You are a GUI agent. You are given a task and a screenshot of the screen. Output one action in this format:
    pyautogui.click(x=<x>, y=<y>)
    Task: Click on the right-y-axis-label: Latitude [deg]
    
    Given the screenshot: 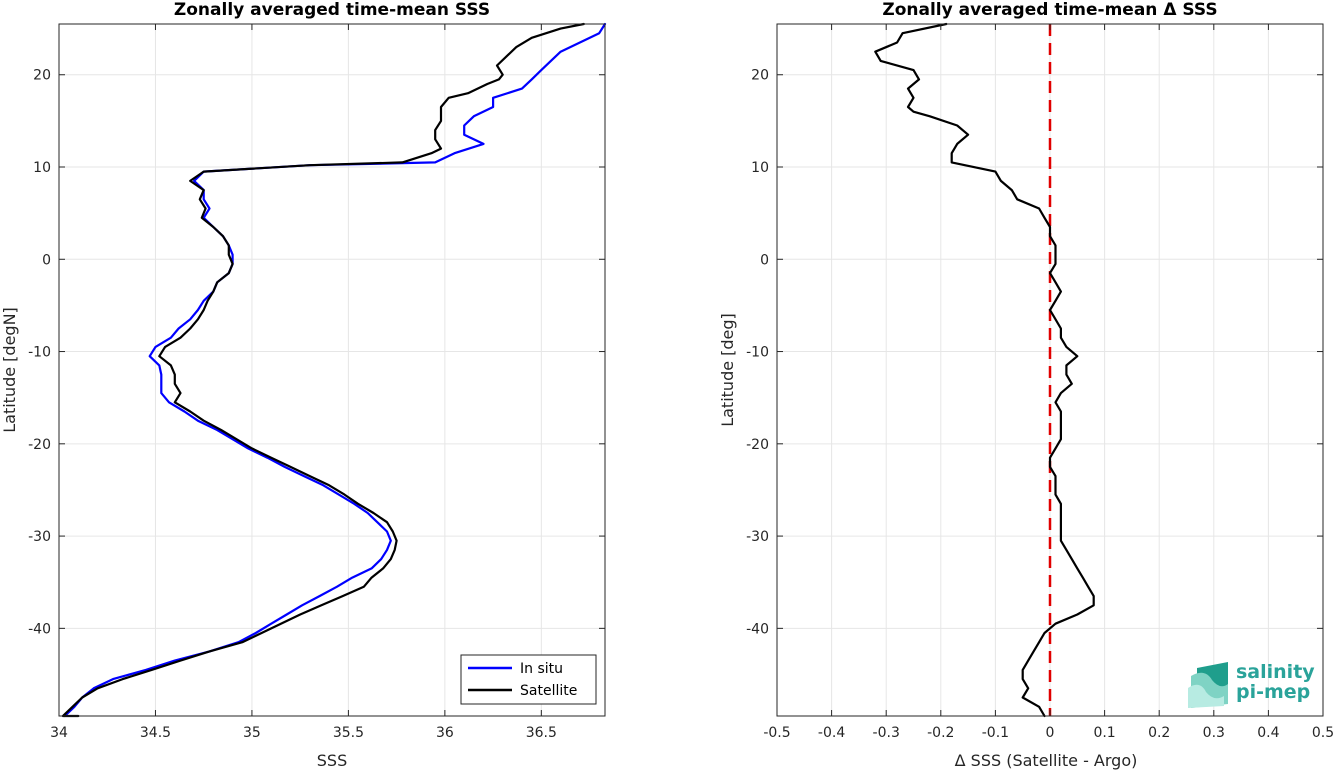 What is the action you would take?
    pyautogui.click(x=727, y=370)
    